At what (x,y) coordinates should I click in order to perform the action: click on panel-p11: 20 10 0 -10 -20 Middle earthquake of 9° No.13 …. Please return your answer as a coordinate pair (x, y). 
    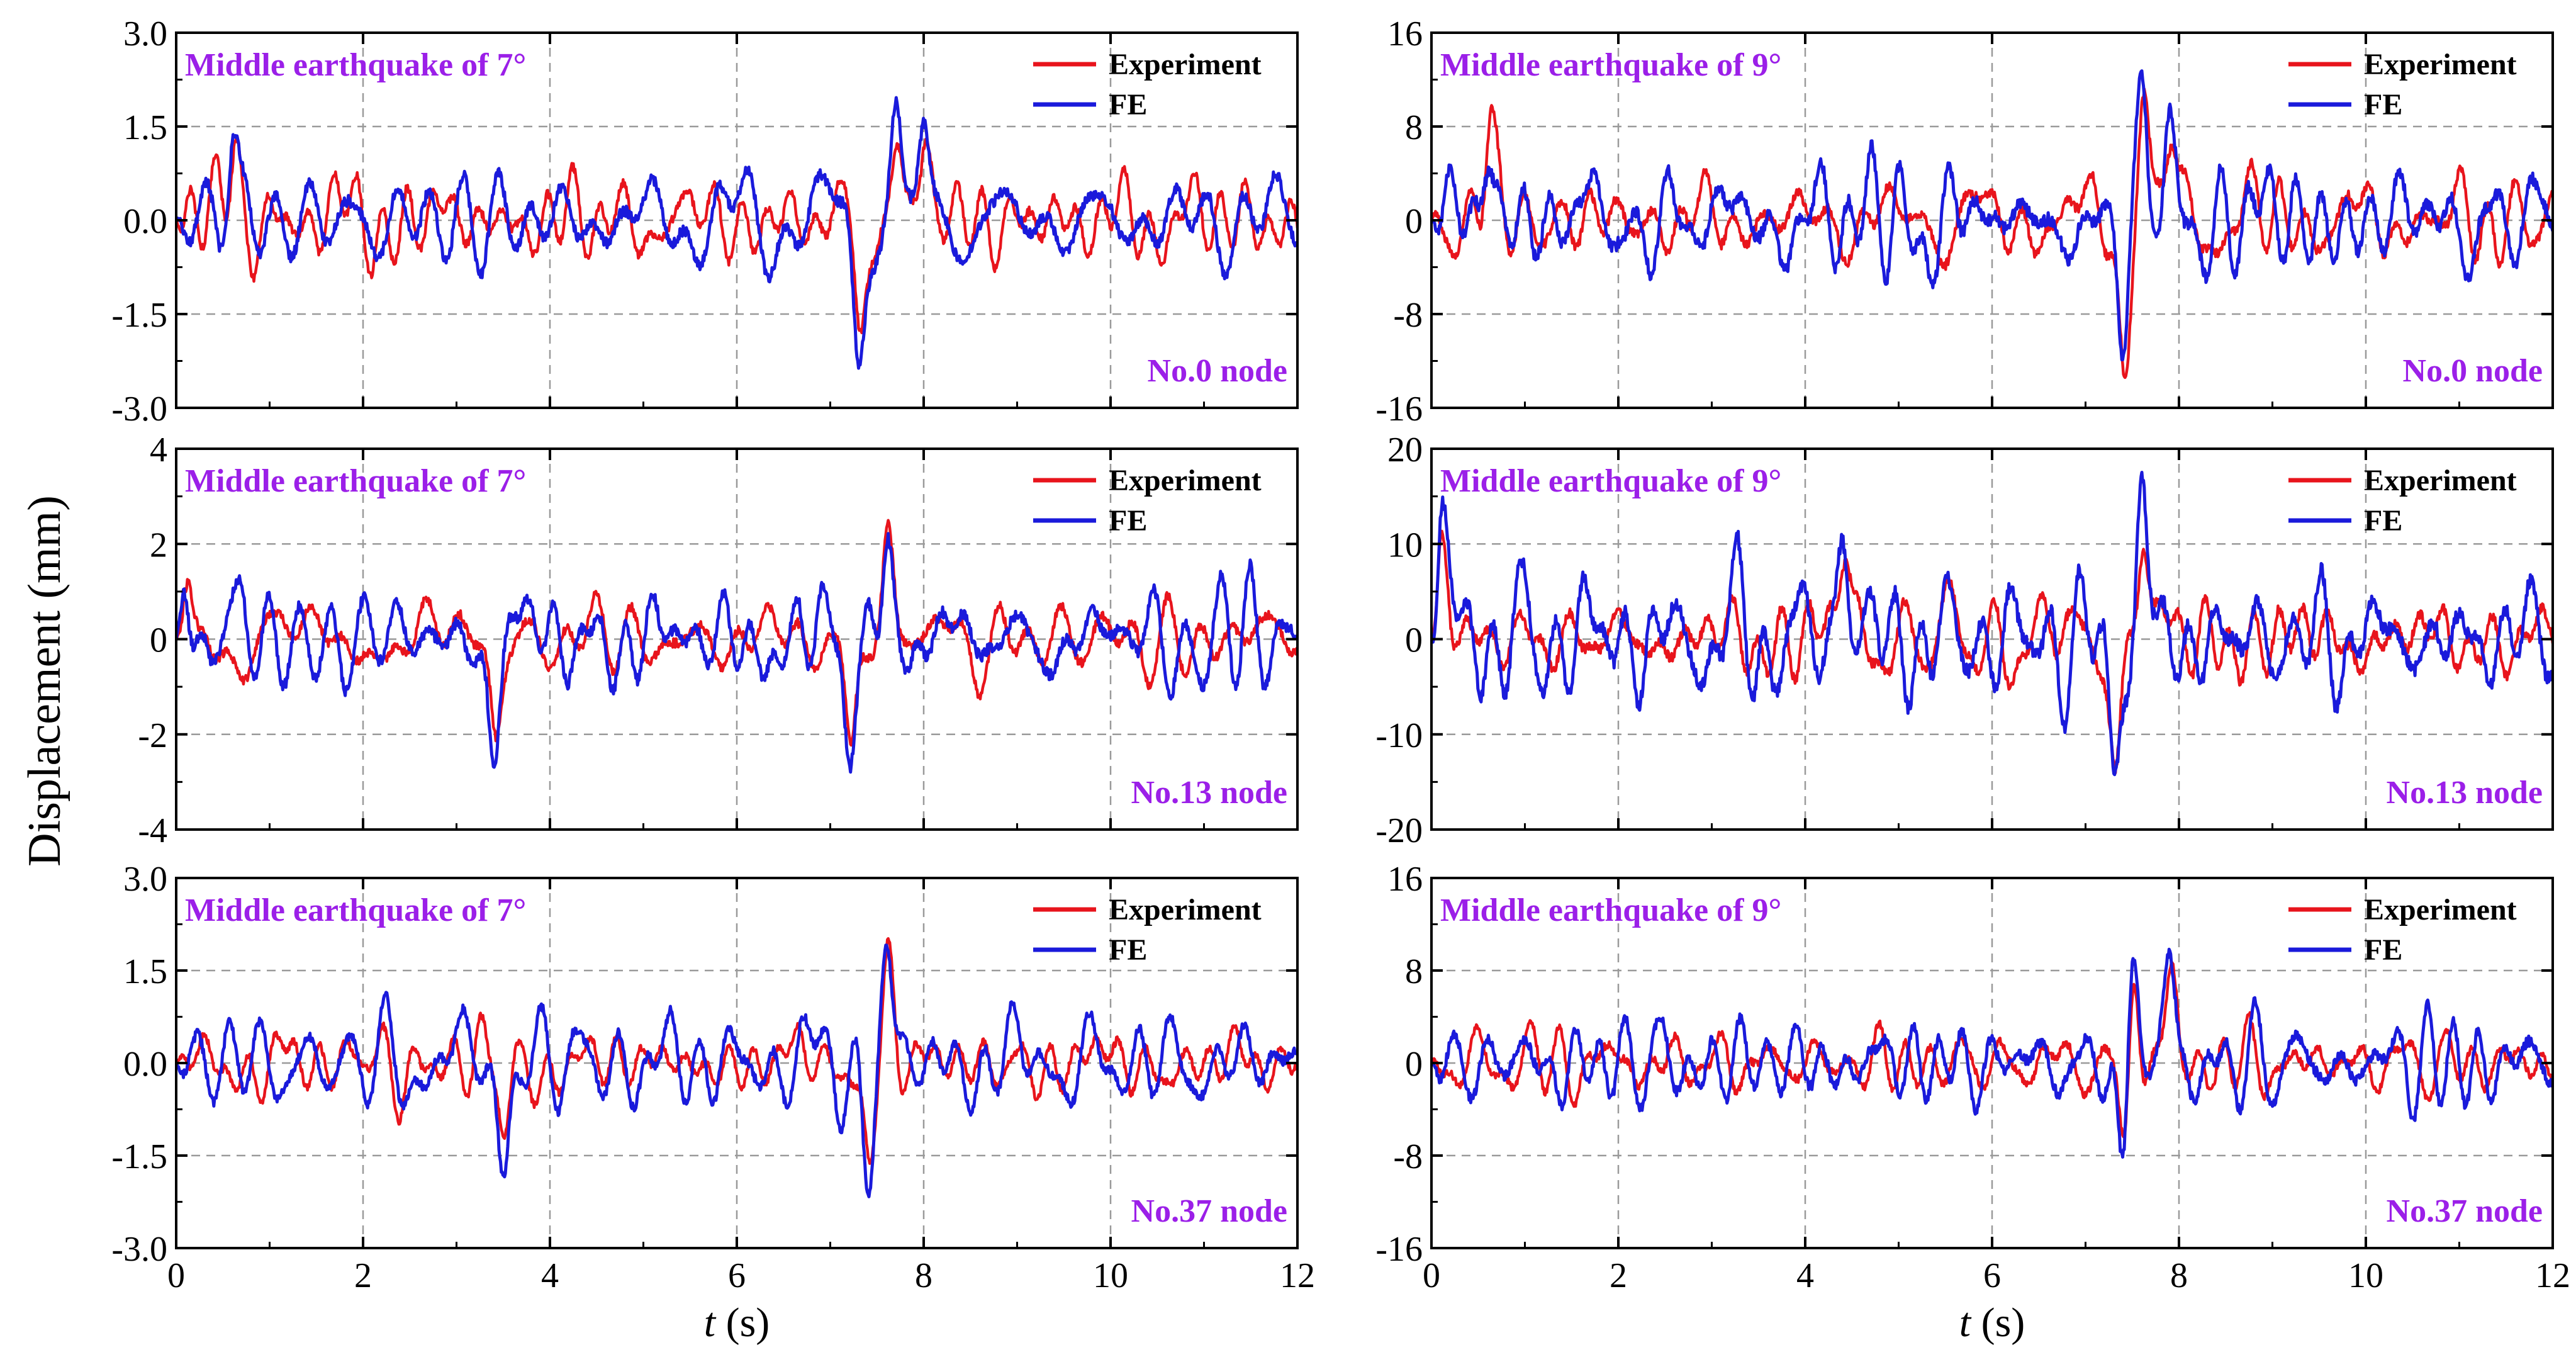
    Looking at the image, I should click on (1964, 640).